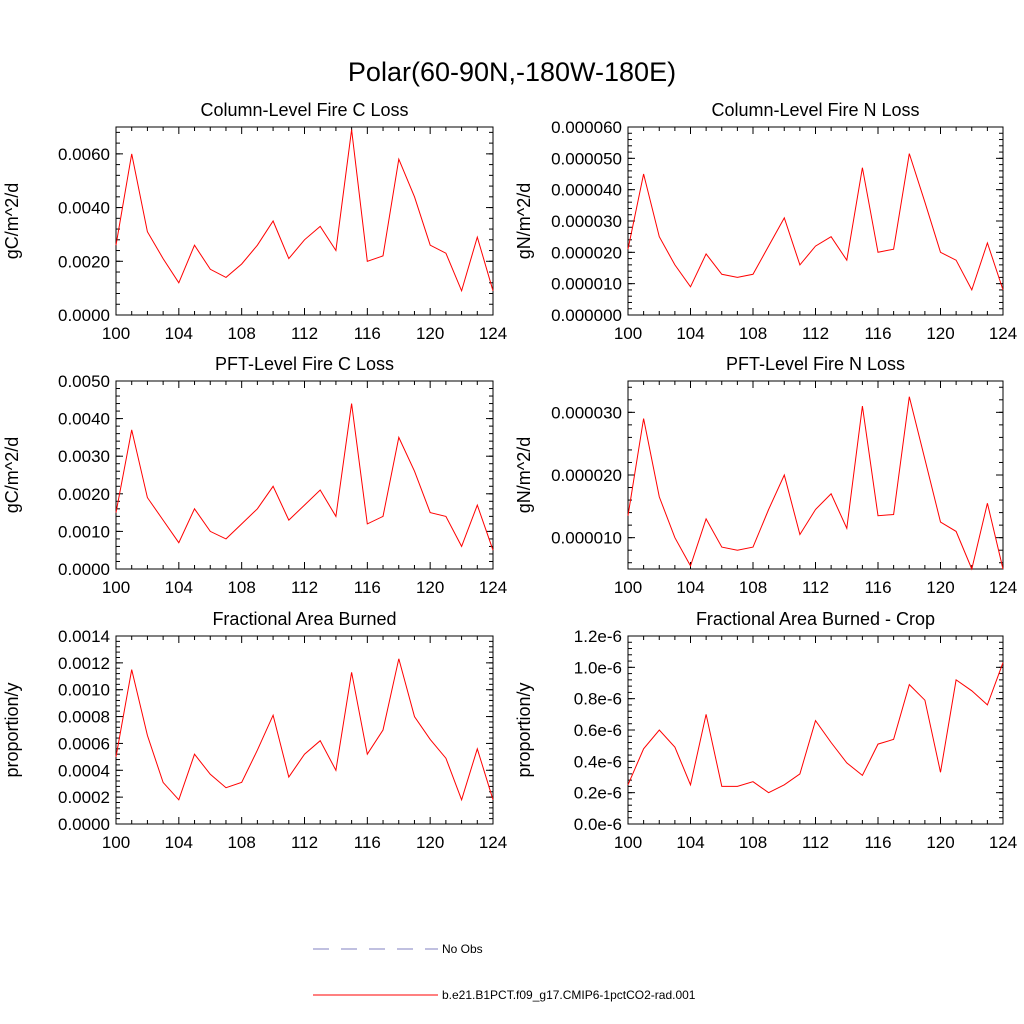  Describe the element at coordinates (304, 619) in the screenshot. I see `panel-title: Fractional Area Burned` at that location.